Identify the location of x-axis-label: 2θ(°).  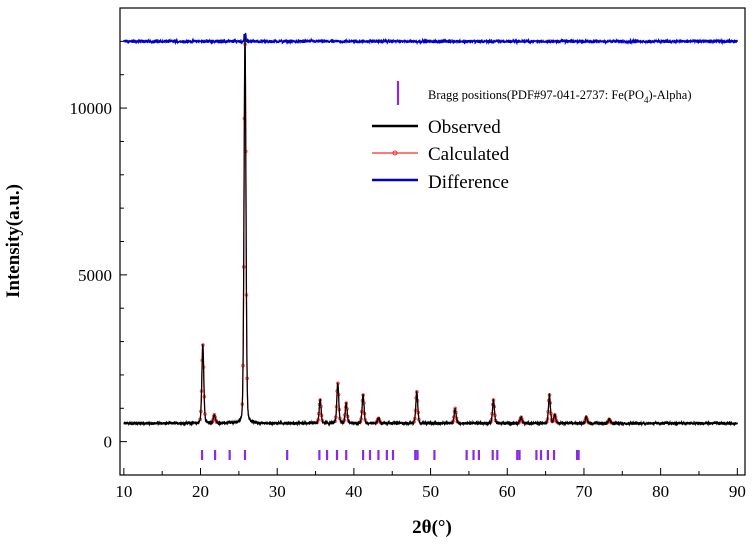
(432, 527).